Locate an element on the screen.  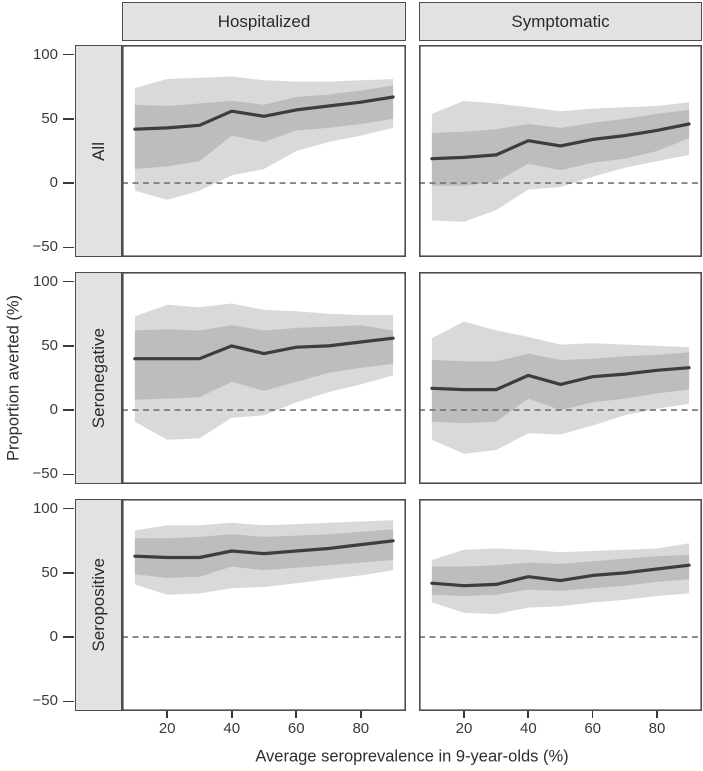
facet-row-header-seronegative: Seronegative is located at coordinates (98, 378).